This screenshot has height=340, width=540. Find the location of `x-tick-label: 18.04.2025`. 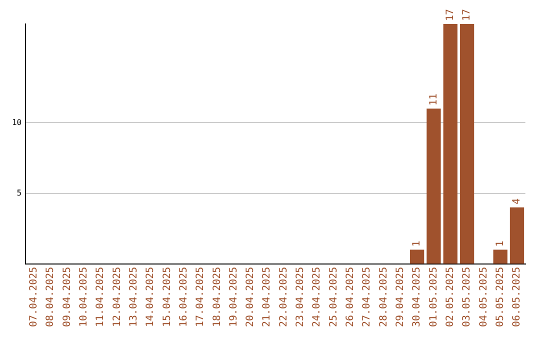

x-tick-label: 18.04.2025 is located at coordinates (217, 297).